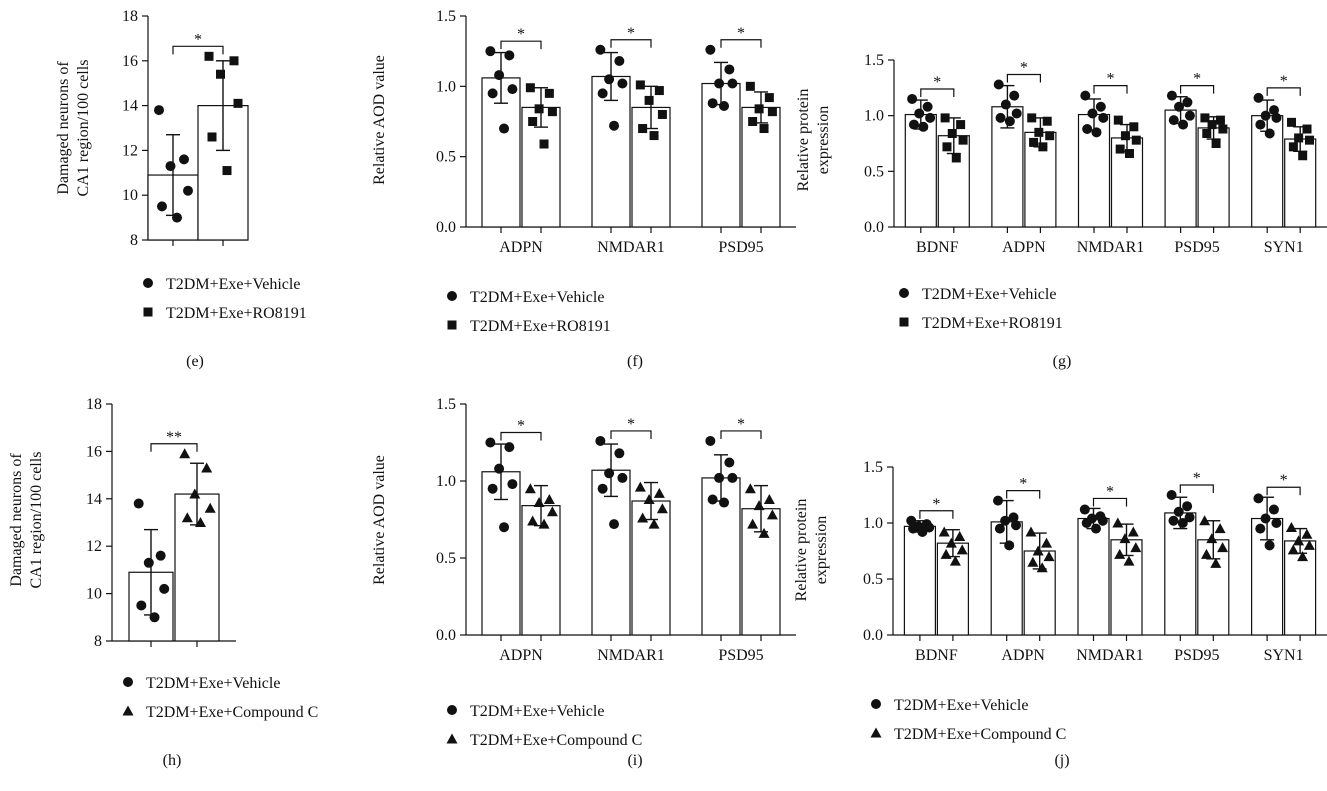  I want to click on y-axis-label-line: expression, so click(823, 140).